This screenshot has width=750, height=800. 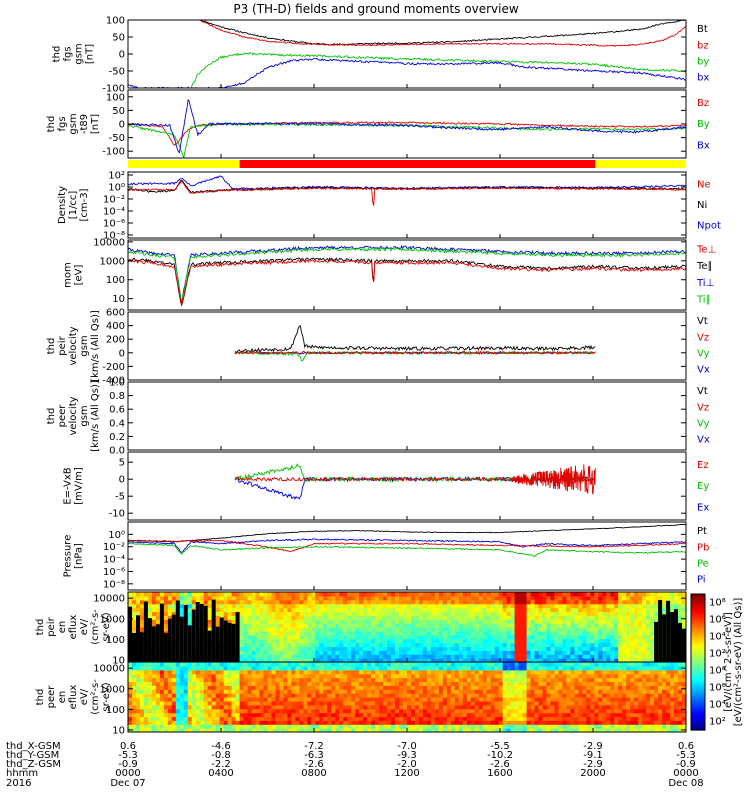 I want to click on y-axis-label: peir, so click(x=62, y=345).